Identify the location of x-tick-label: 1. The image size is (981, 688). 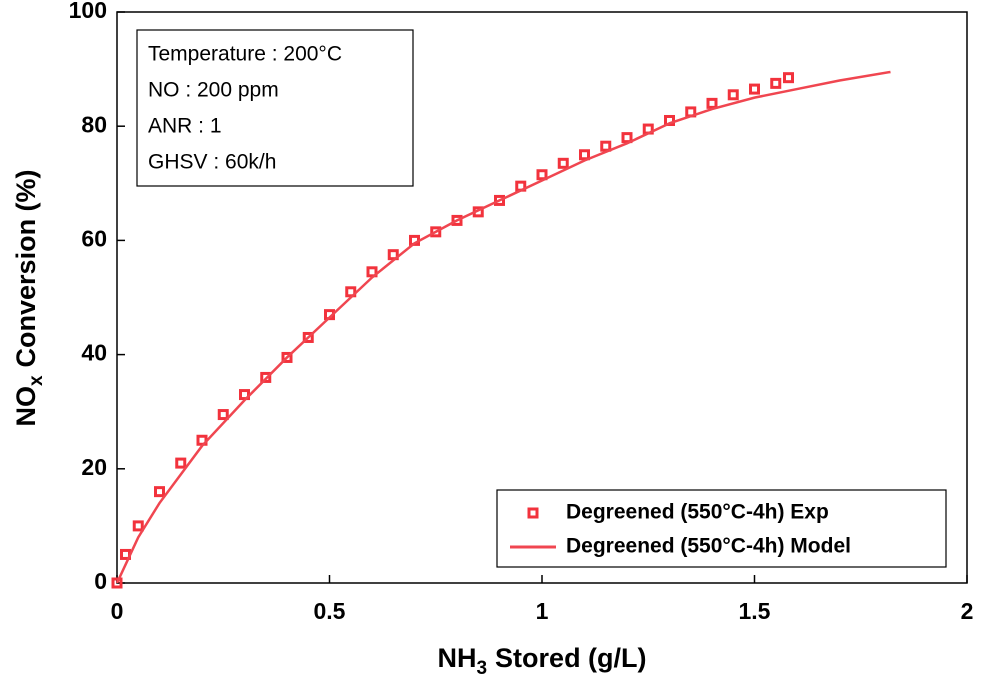
(542, 611).